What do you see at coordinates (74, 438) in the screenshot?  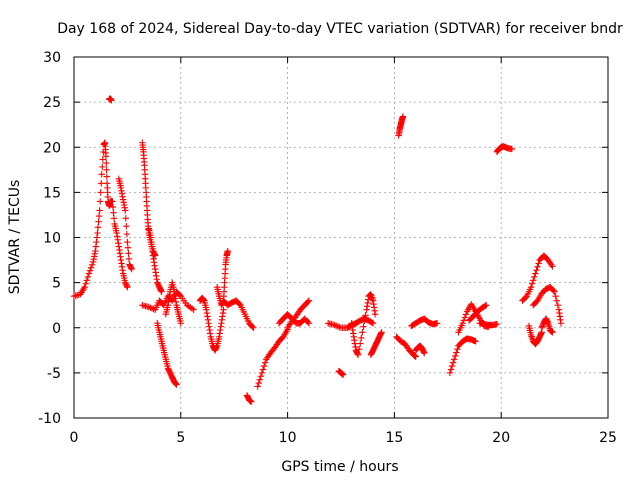 I see `x-tick-label: 0` at bounding box center [74, 438].